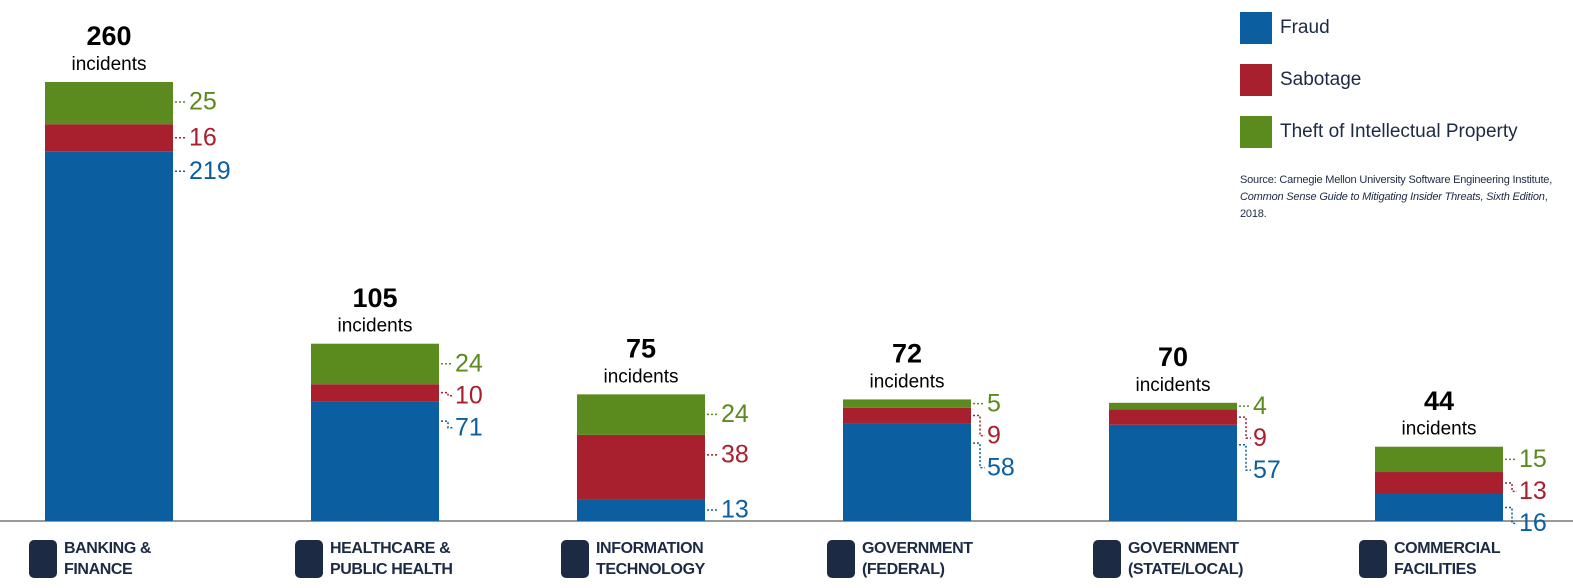  I want to click on category-label: BANKING & FINANCE, so click(108, 559).